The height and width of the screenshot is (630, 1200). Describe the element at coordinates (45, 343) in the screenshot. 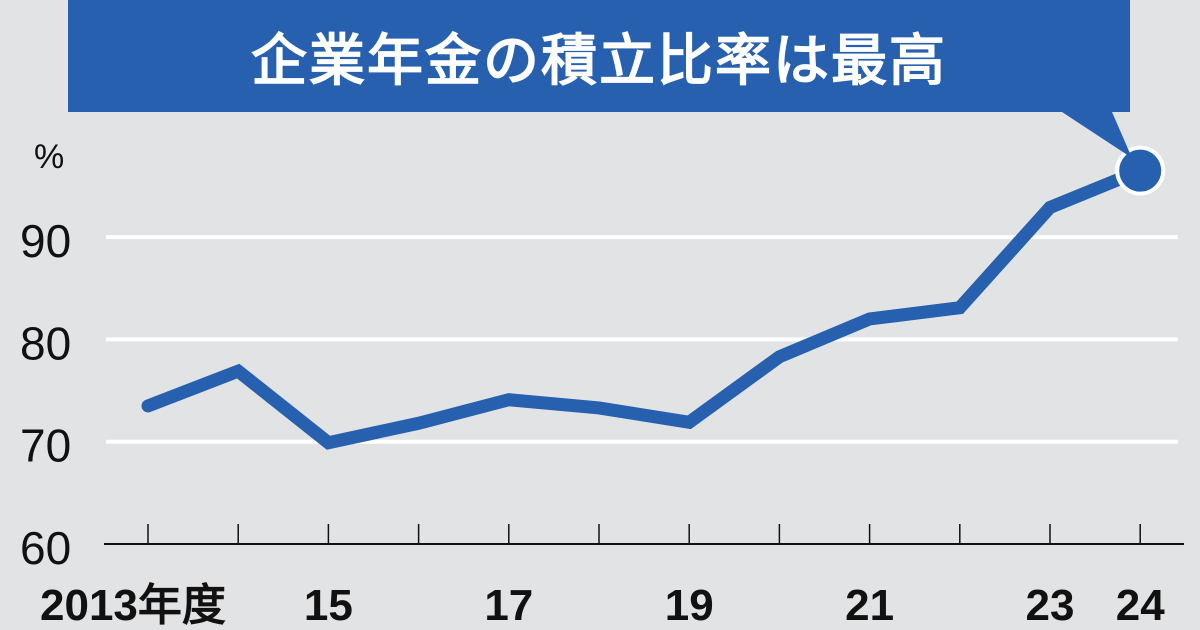

I see `y-tick-label: 80` at that location.